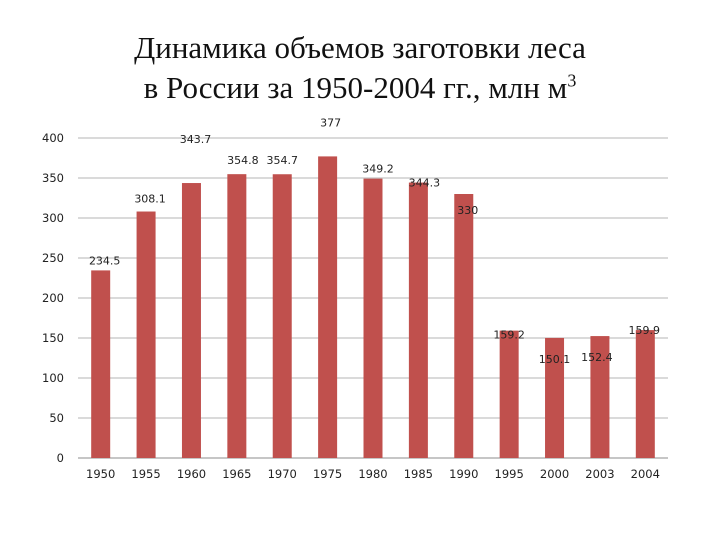 This screenshot has width=720, height=540. I want to click on data-label-1990: 330, so click(467, 210).